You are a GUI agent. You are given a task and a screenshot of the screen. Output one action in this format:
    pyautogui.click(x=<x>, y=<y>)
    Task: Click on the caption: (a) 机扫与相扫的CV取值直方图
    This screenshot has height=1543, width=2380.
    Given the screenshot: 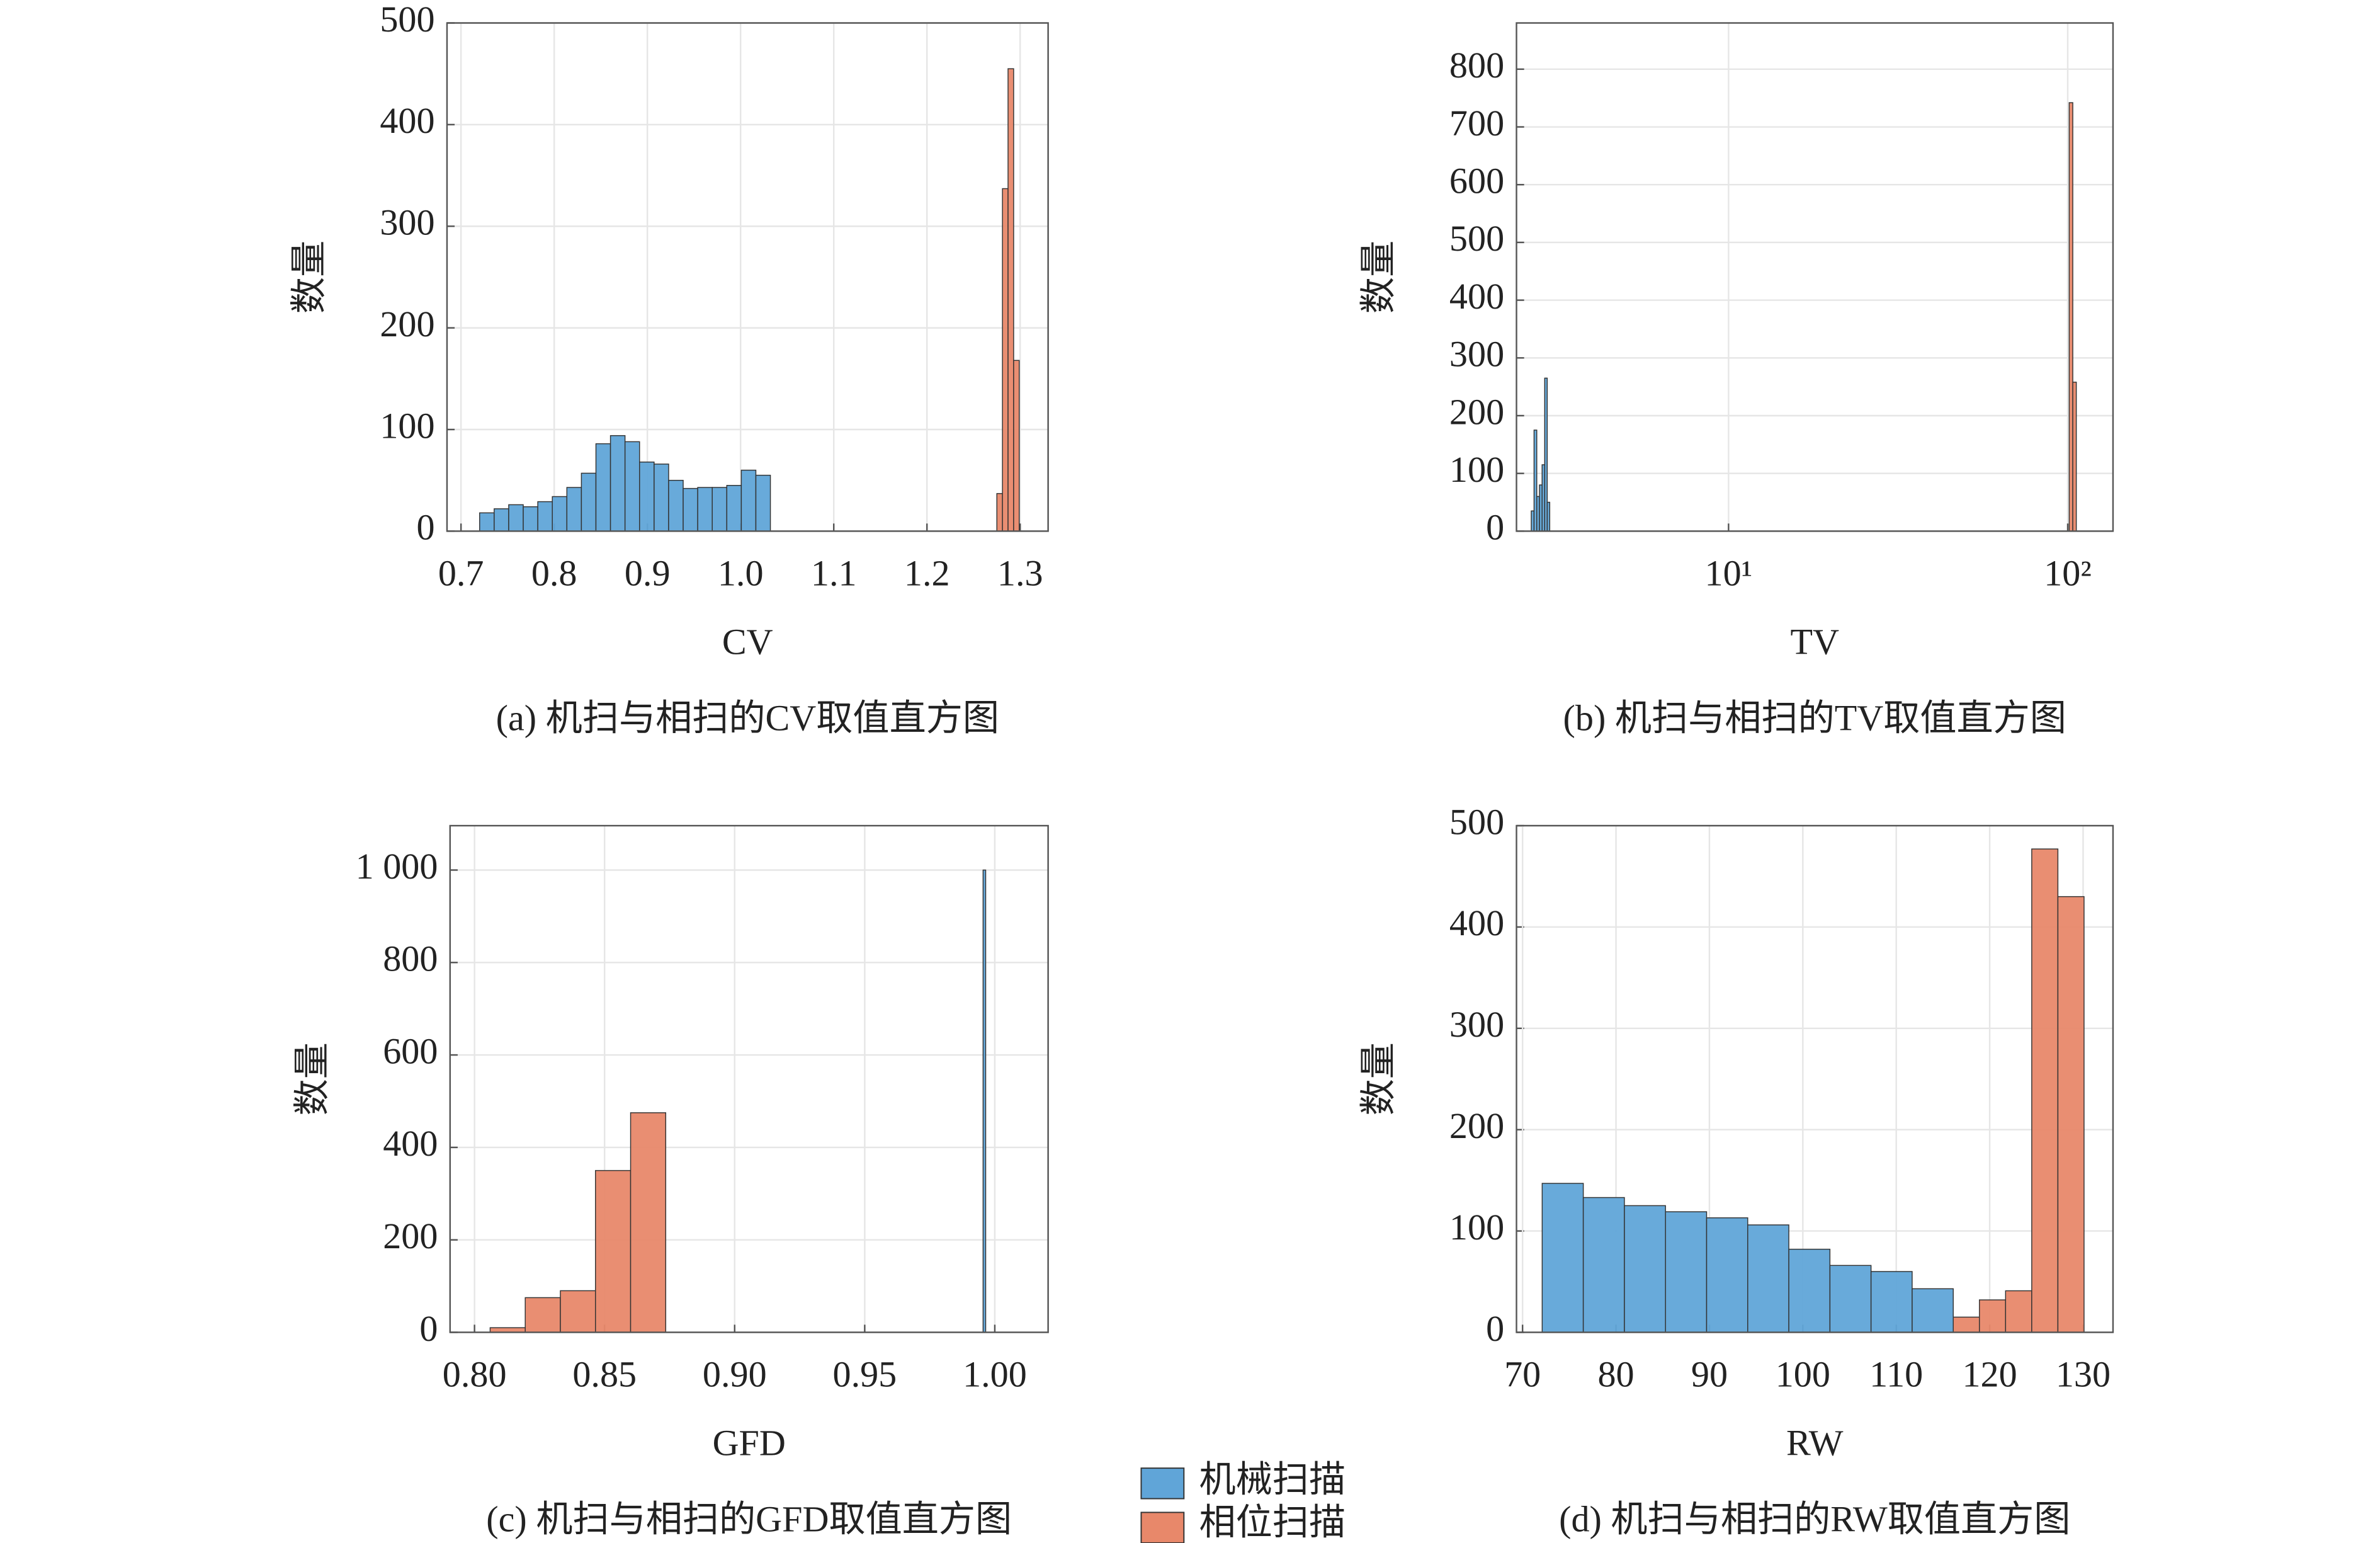 What is the action you would take?
    pyautogui.click(x=747, y=718)
    